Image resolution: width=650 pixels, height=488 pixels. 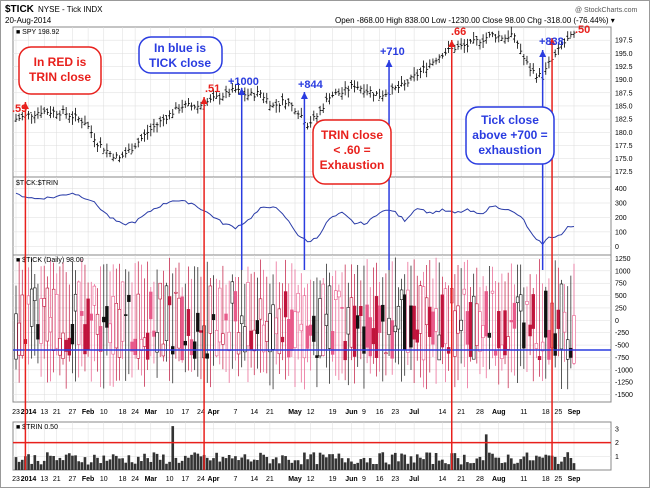 What do you see at coordinates (574, 412) in the screenshot?
I see `mid-xtick-32: Sep` at bounding box center [574, 412].